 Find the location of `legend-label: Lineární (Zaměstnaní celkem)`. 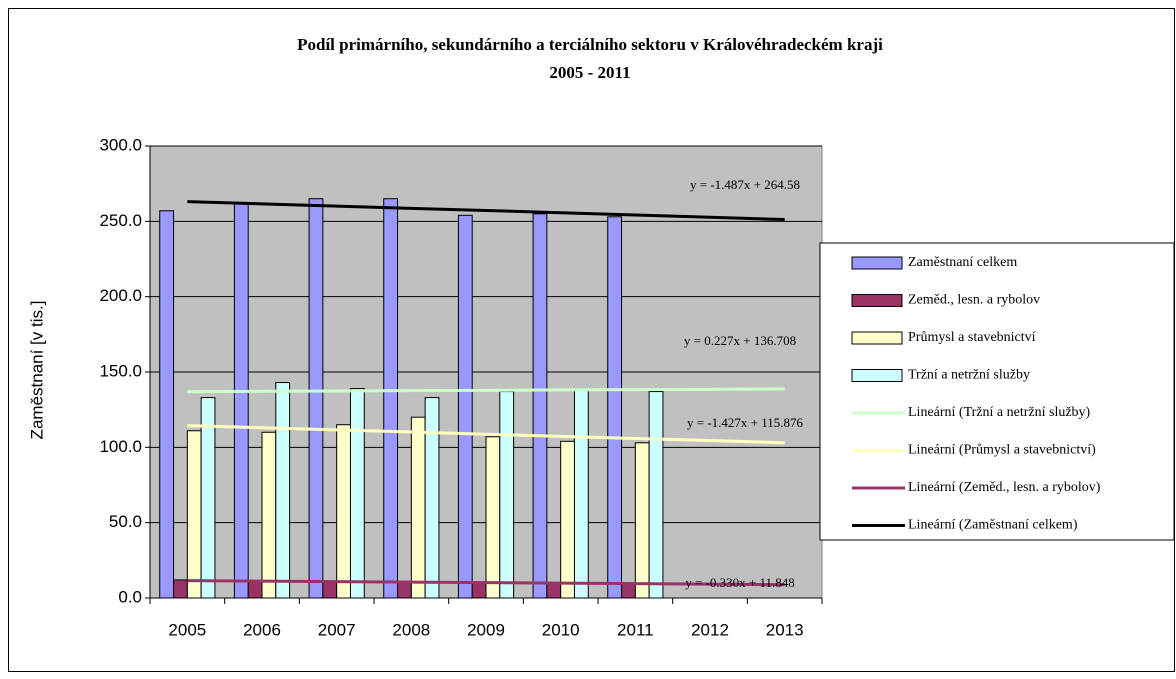

legend-label: Lineární (Zaměstnaní celkem) is located at coordinates (993, 525).